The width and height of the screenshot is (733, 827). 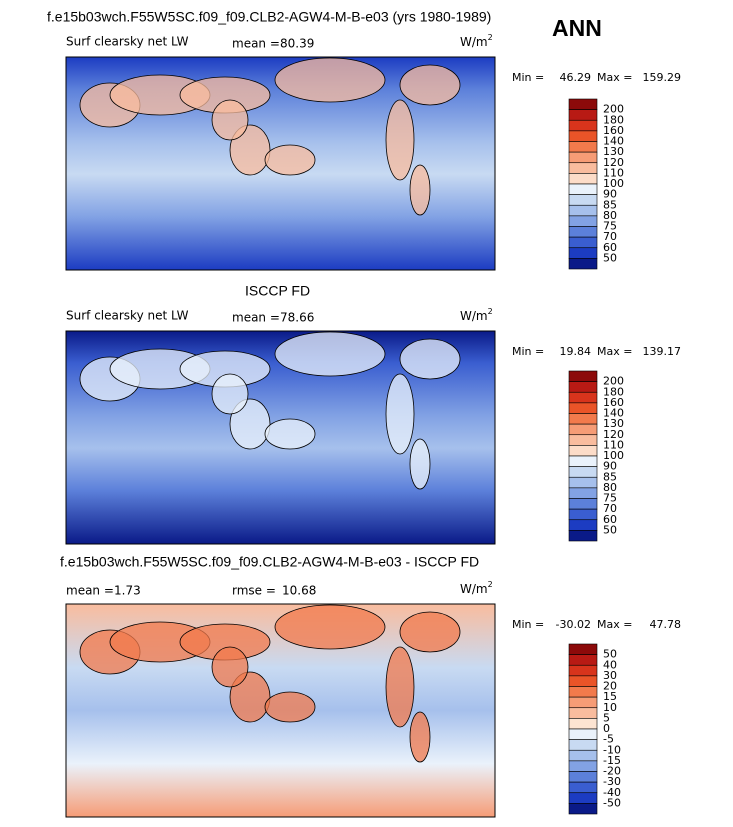 I want to click on rmse-value: 10.68, so click(x=299, y=591).